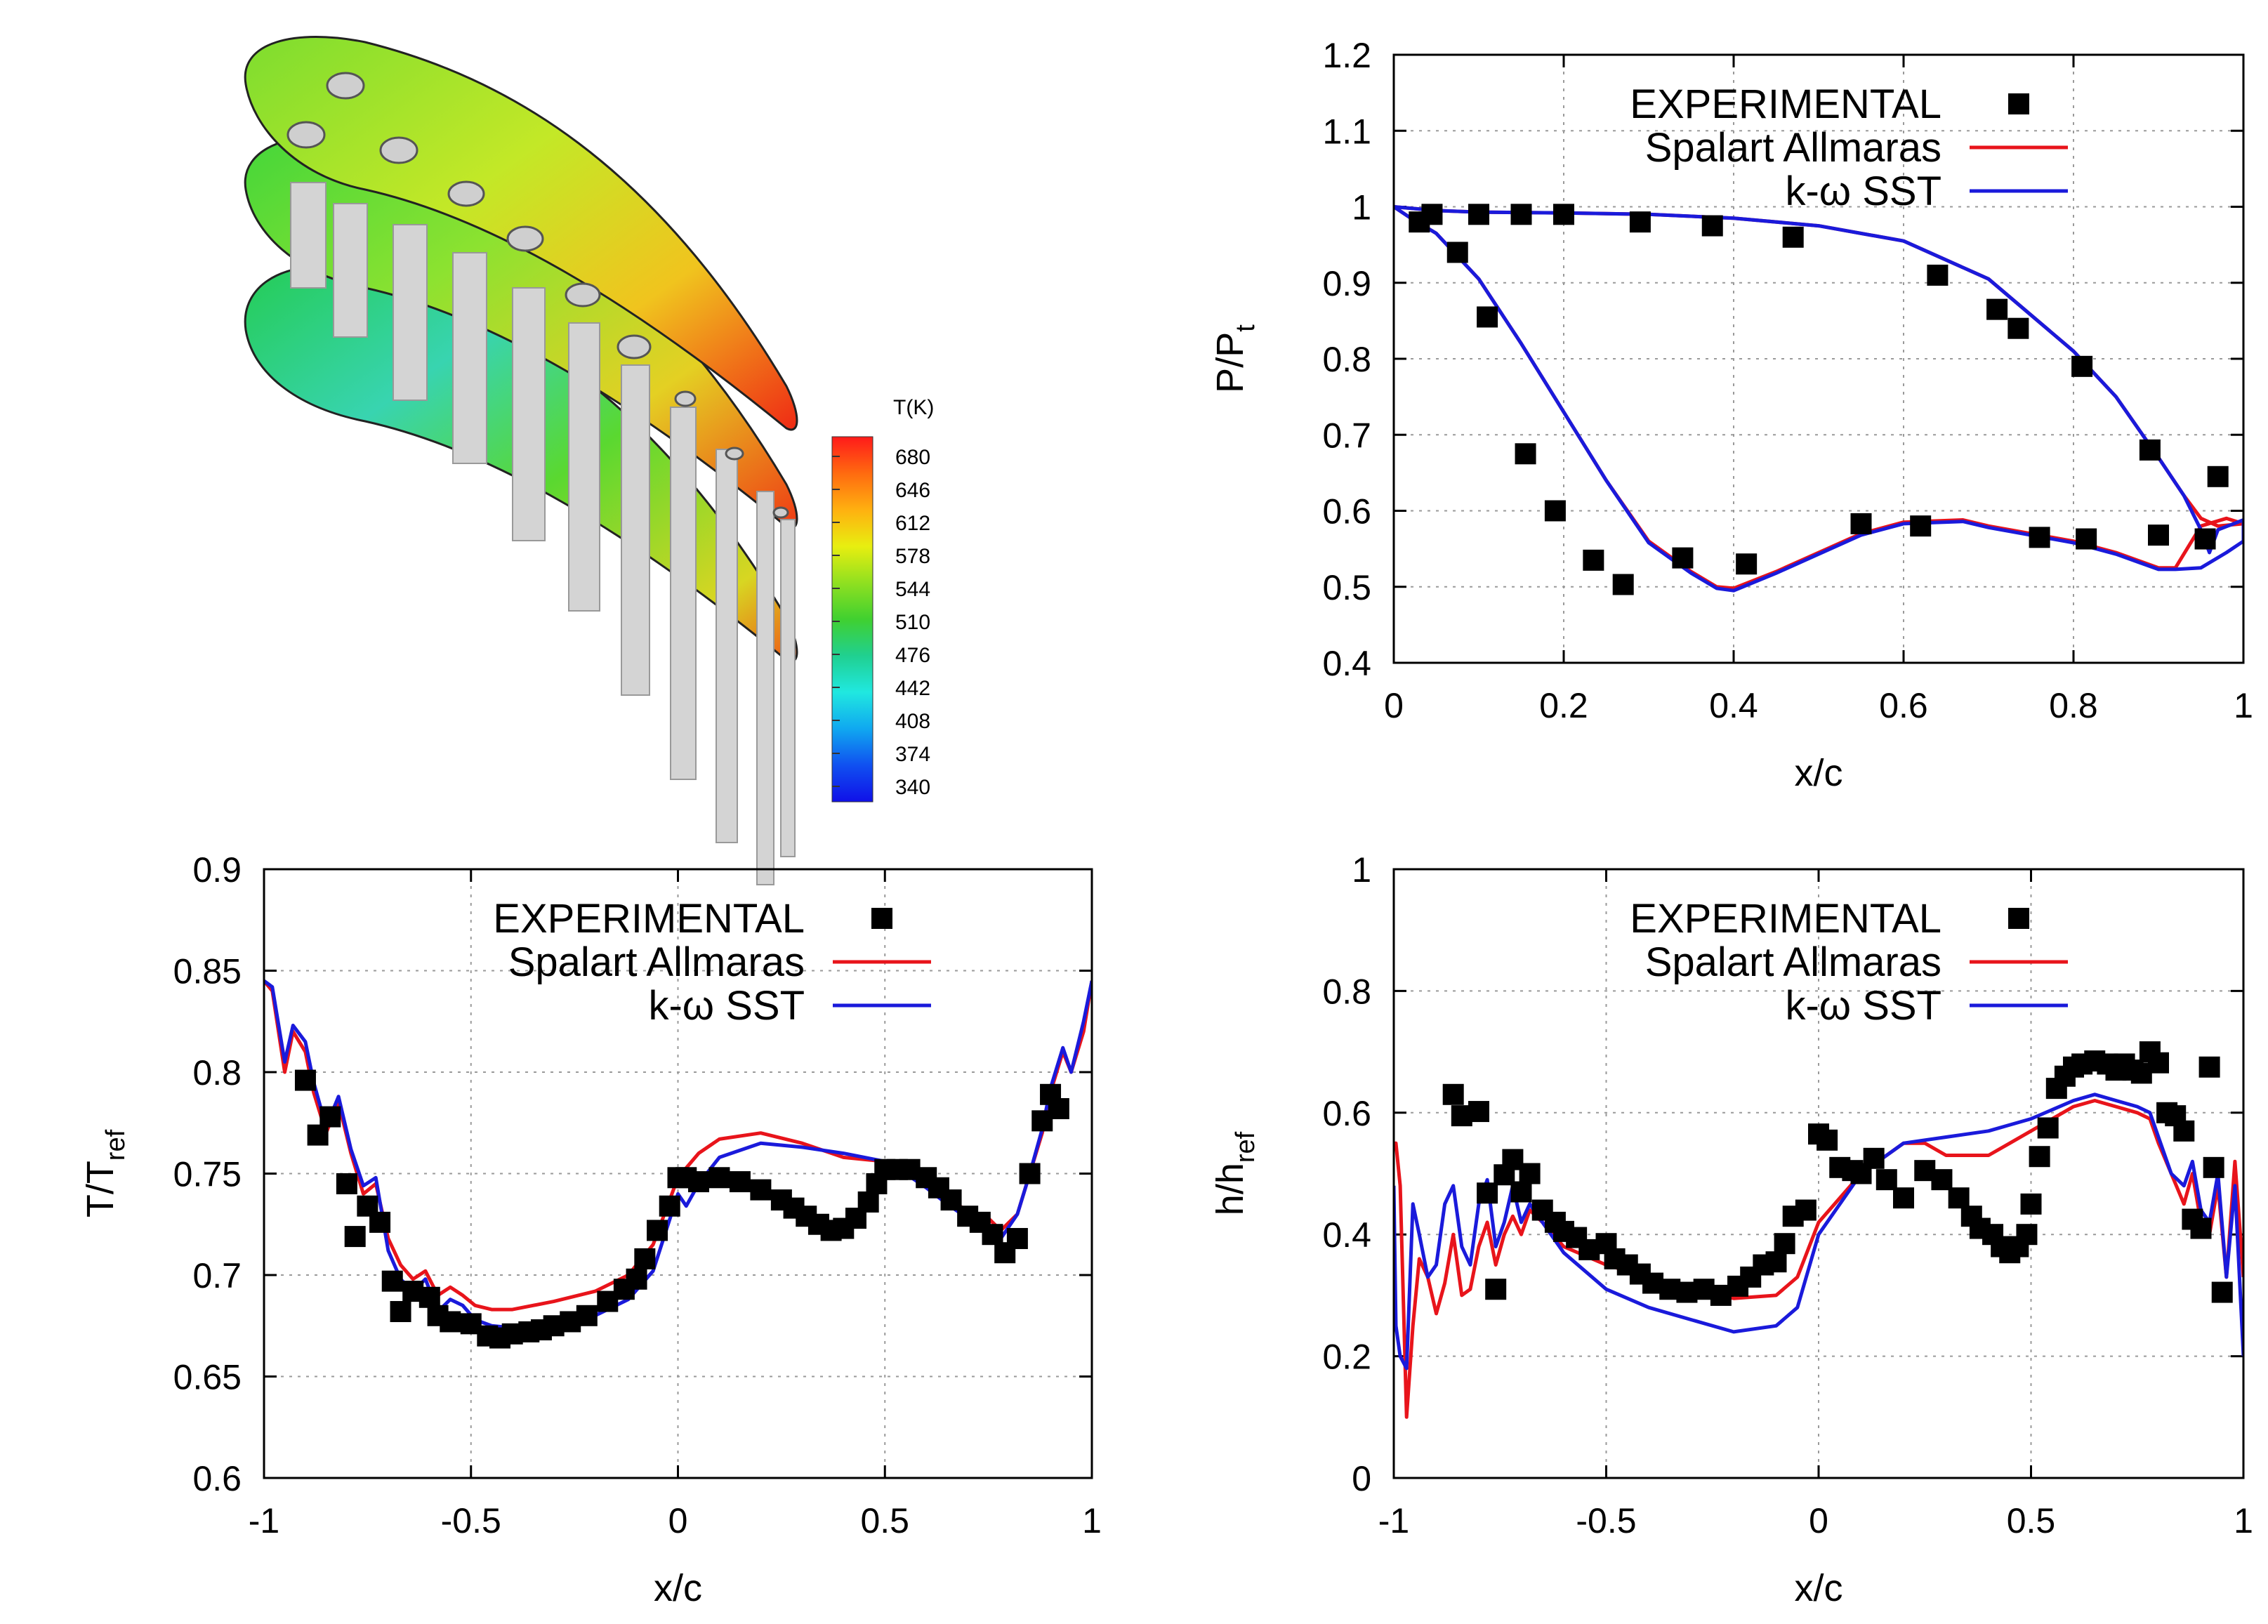  Describe the element at coordinates (881, 622) in the screenshot. I see `colorbar-ticks: 680 646 612 578 544 510 476 442 408 374 340` at that location.